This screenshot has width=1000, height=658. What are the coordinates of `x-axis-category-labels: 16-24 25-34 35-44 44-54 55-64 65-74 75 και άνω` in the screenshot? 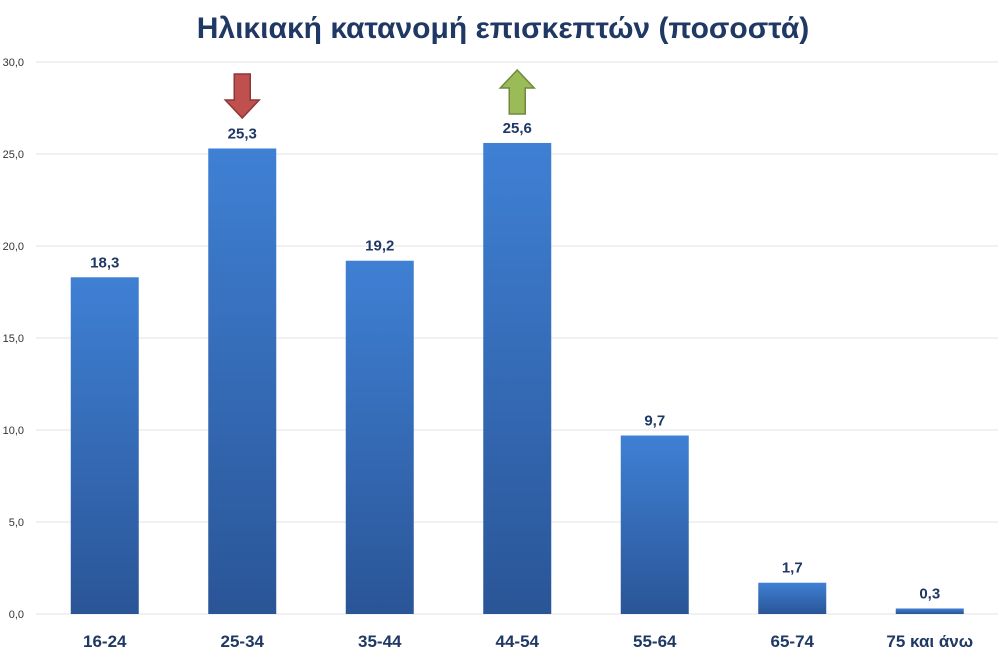 It's located at (528, 641).